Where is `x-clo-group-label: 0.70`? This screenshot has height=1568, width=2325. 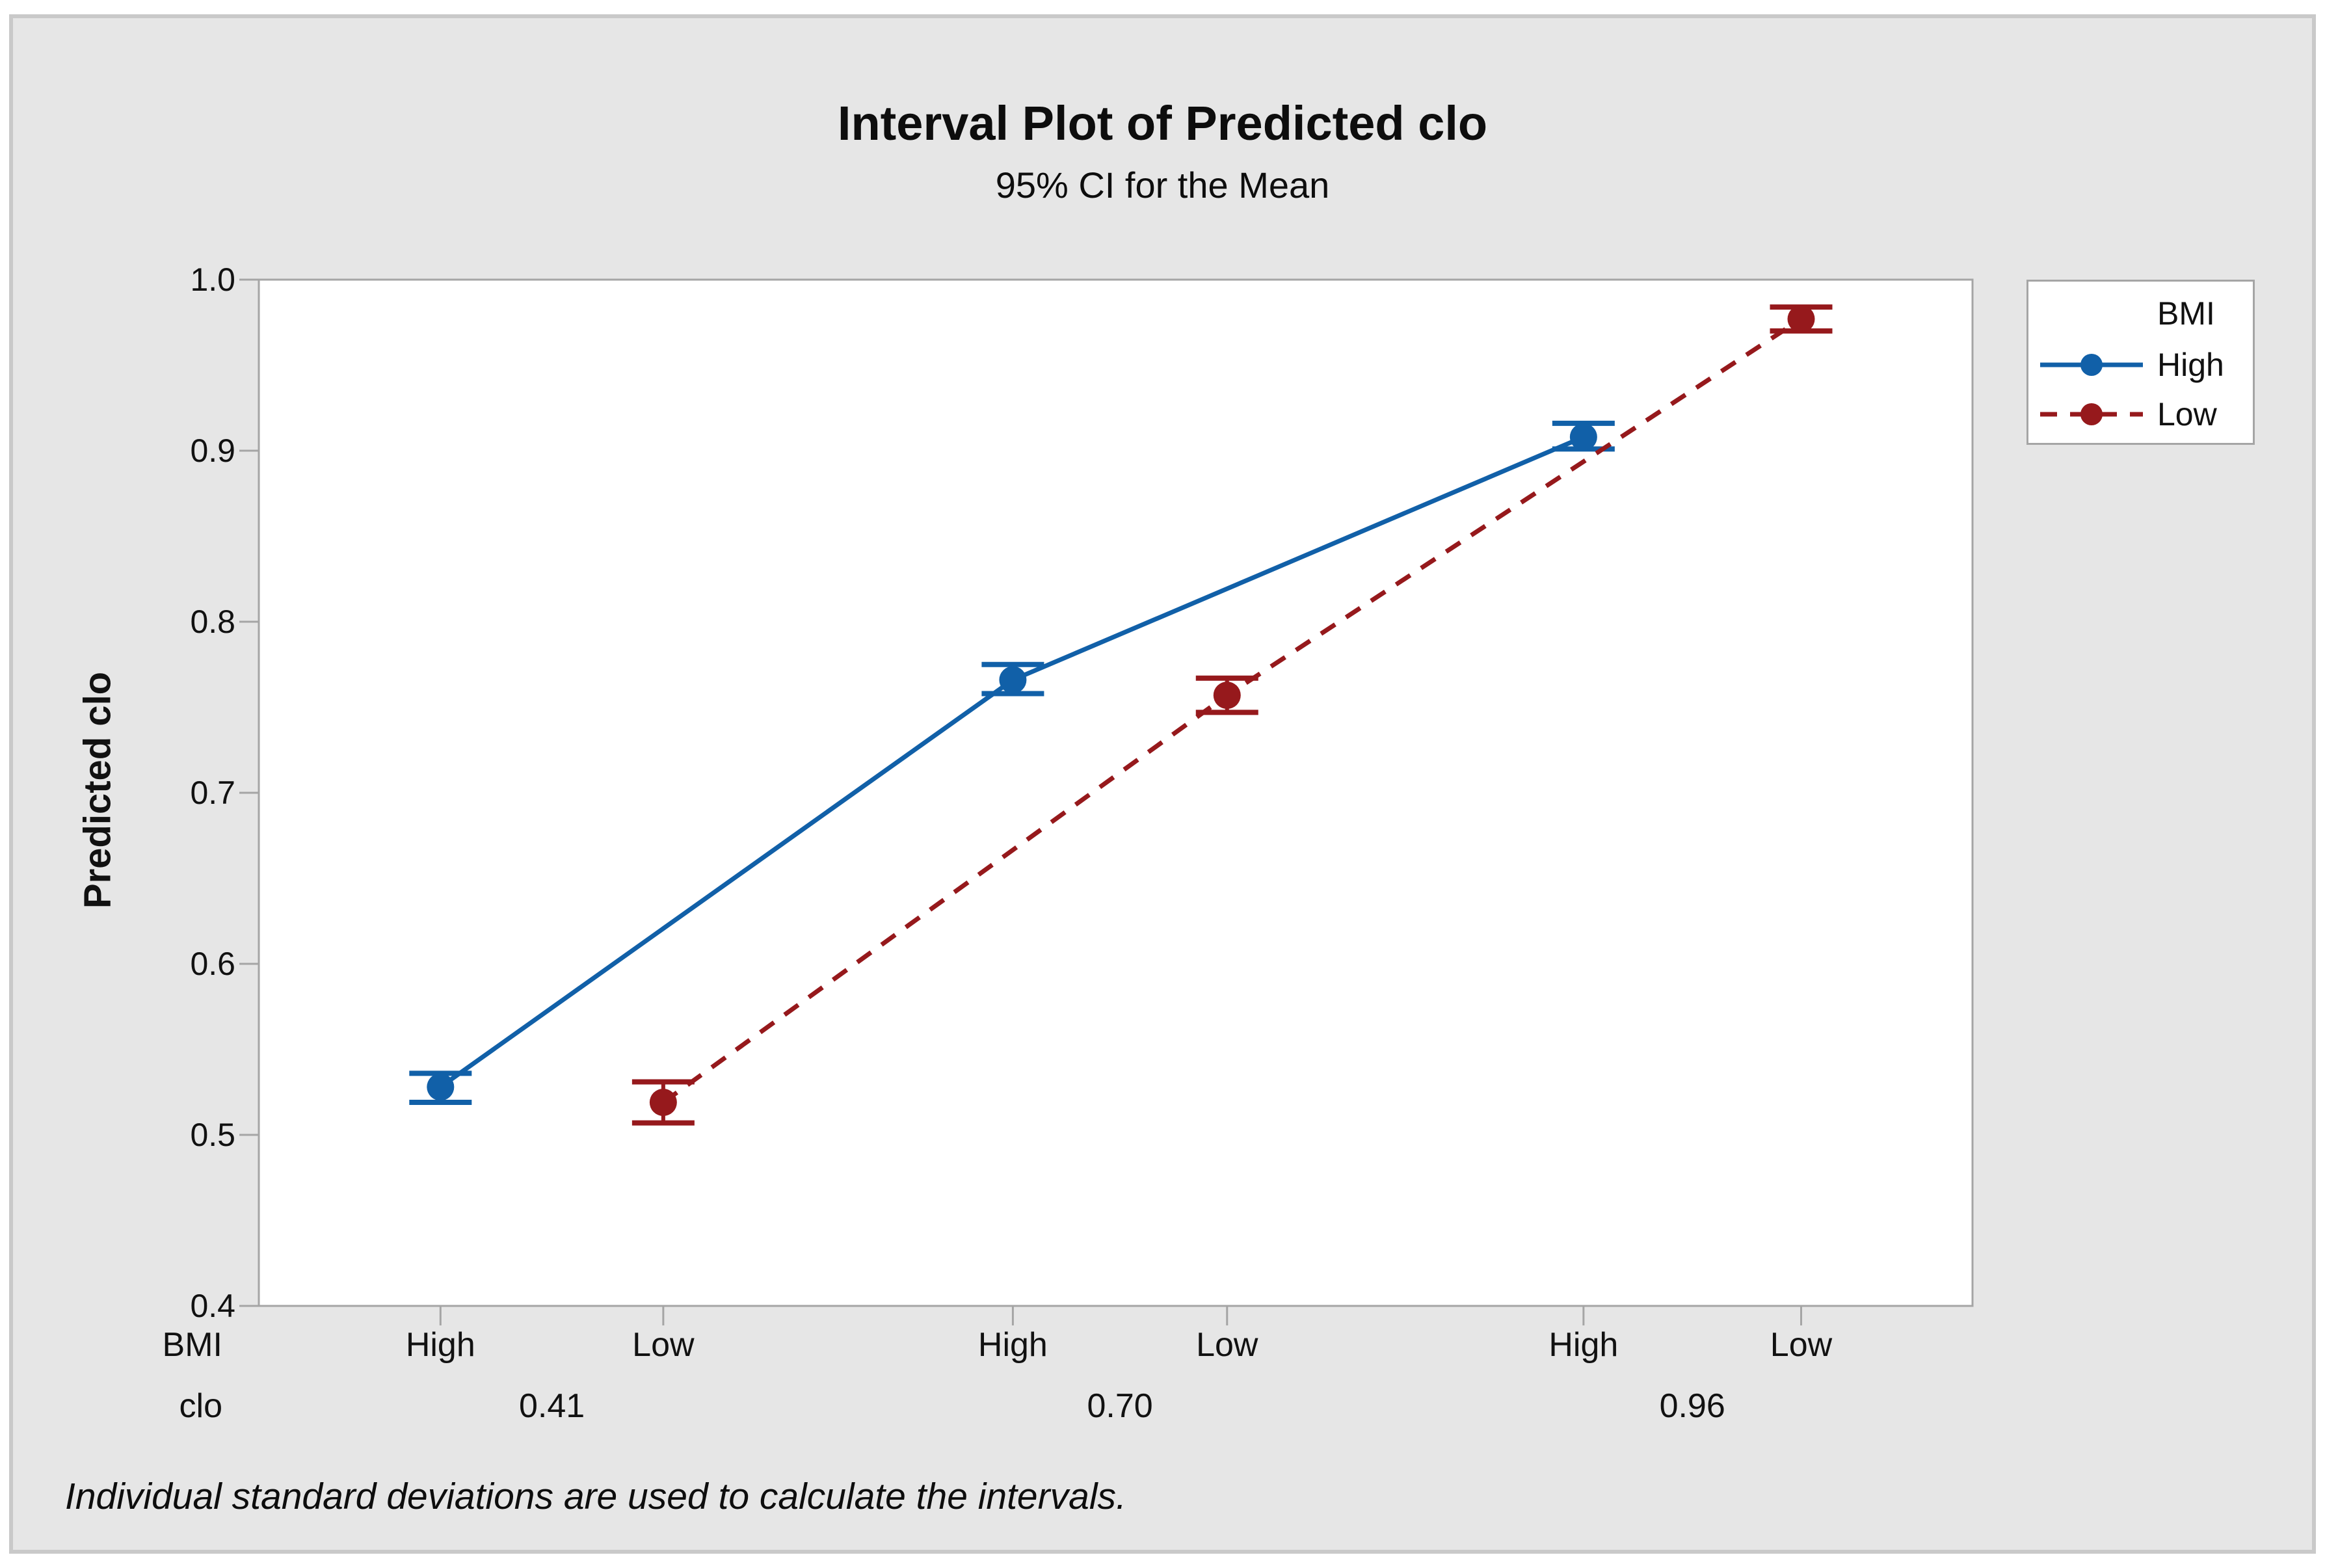
x-clo-group-label: 0.70 is located at coordinates (1120, 1406).